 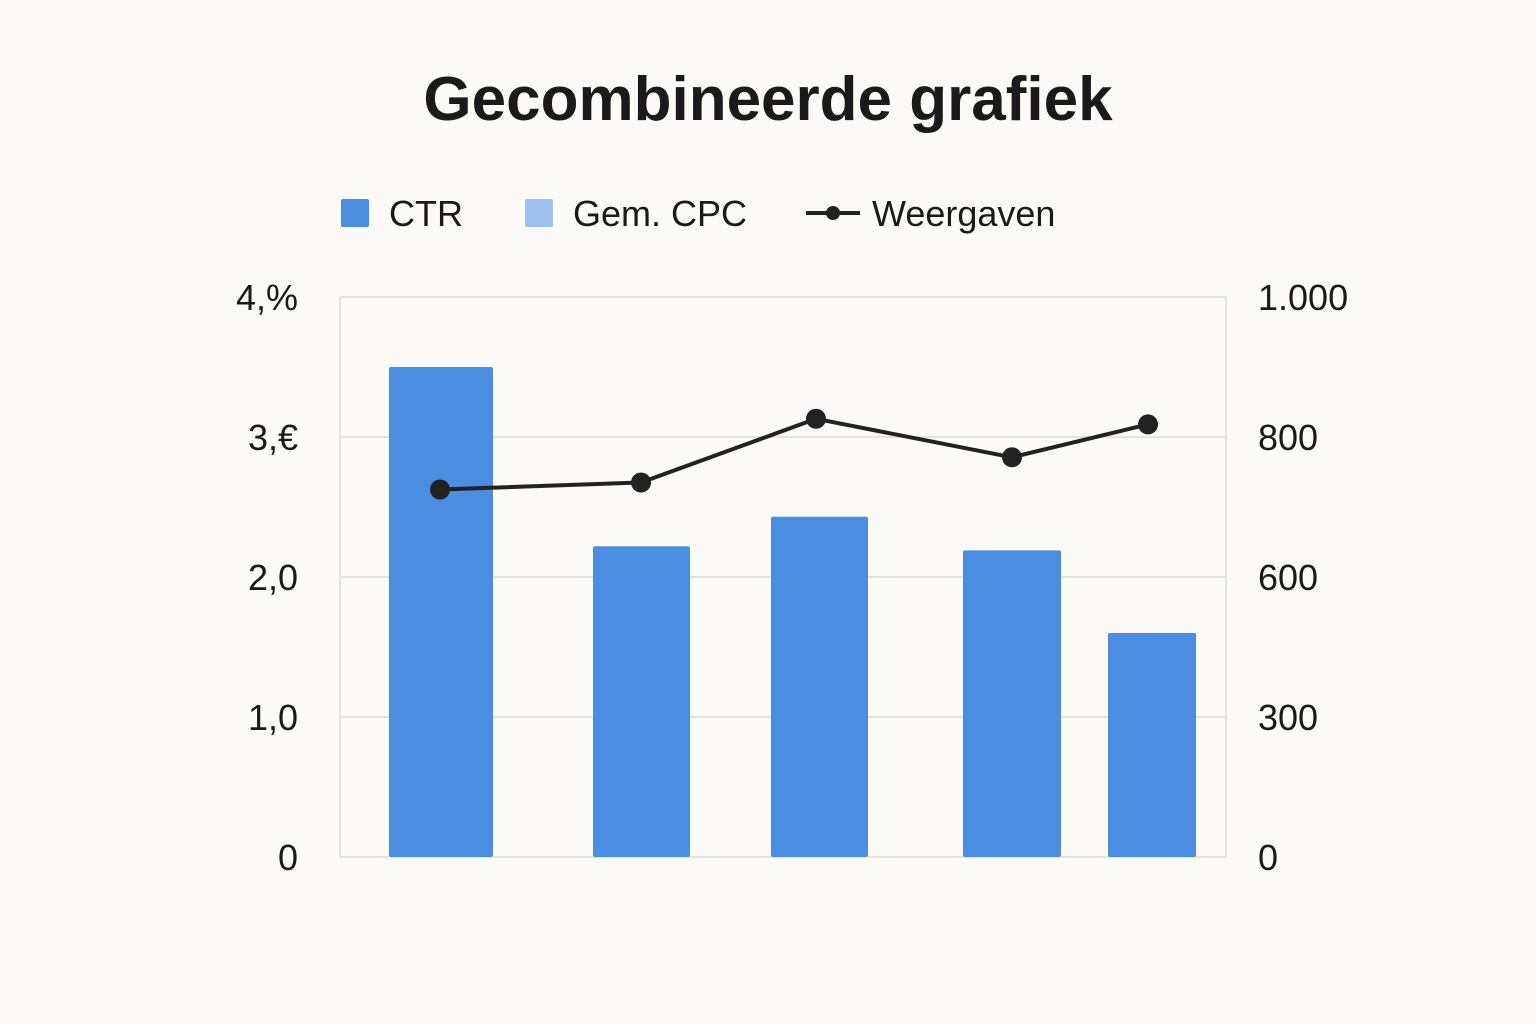 What do you see at coordinates (768, 99) in the screenshot?
I see `chart-title: Gecombineerde grafiek` at bounding box center [768, 99].